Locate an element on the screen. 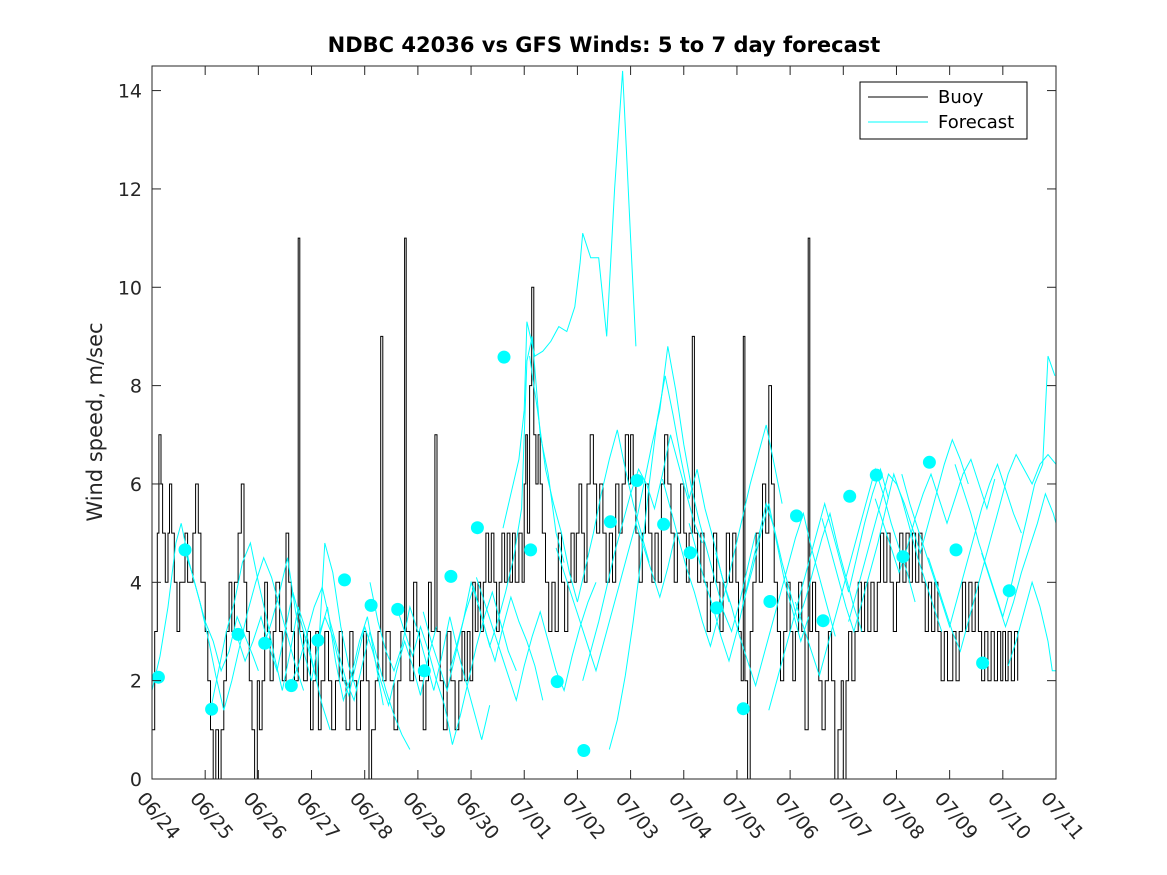 Image resolution: width=1167 pixels, height=875 pixels. y-tick-label-0: 0 is located at coordinates (136, 780).